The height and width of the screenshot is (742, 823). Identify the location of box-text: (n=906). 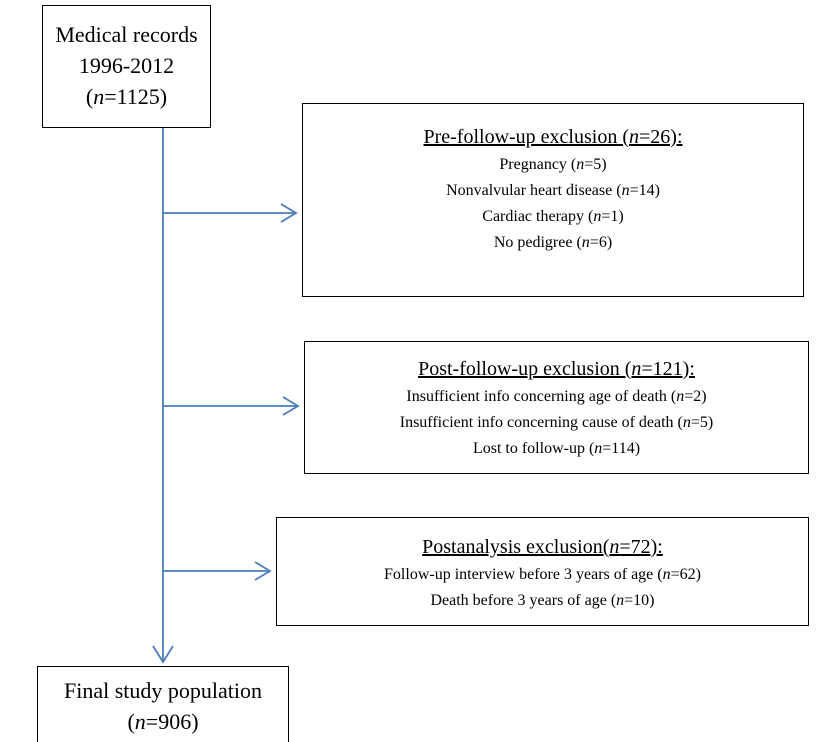
(163, 721).